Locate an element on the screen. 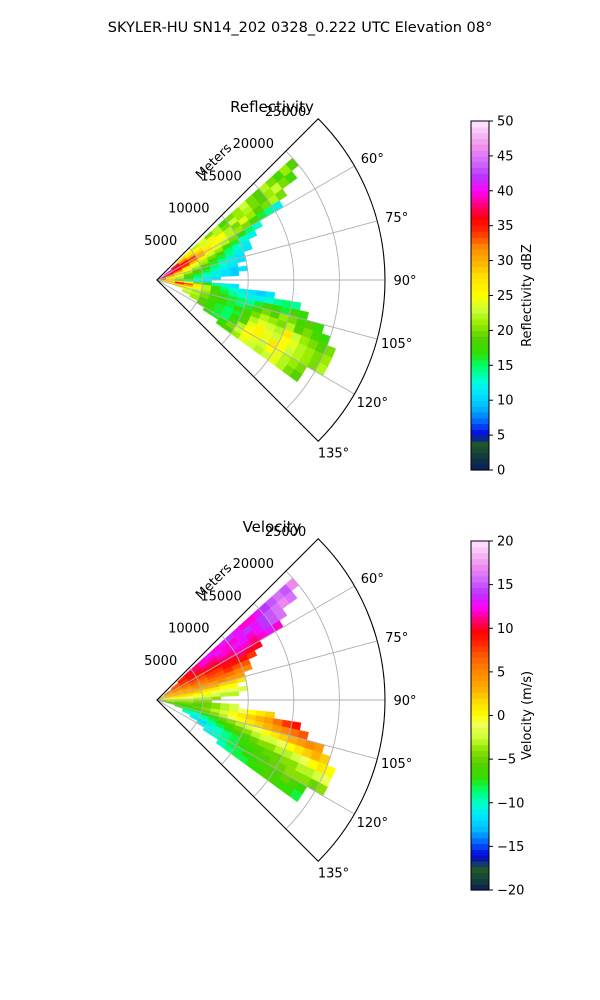 This screenshot has height=1000, width=600. colorbar-tick-label: −5 is located at coordinates (506, 760).